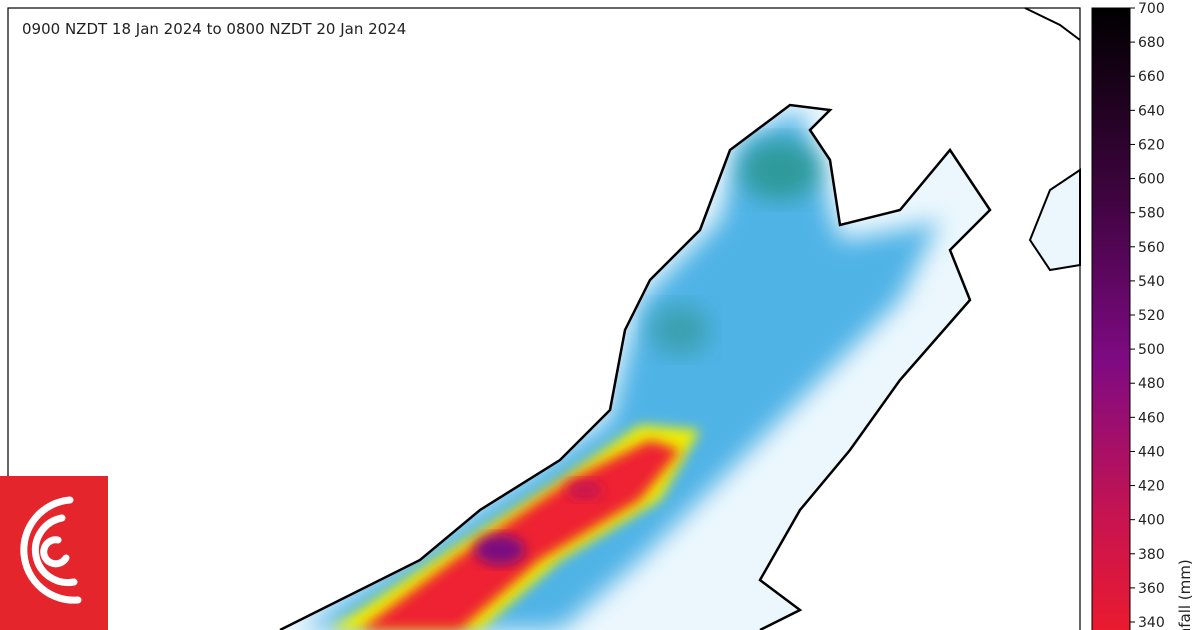  I want to click on north-island, so click(1054, 220).